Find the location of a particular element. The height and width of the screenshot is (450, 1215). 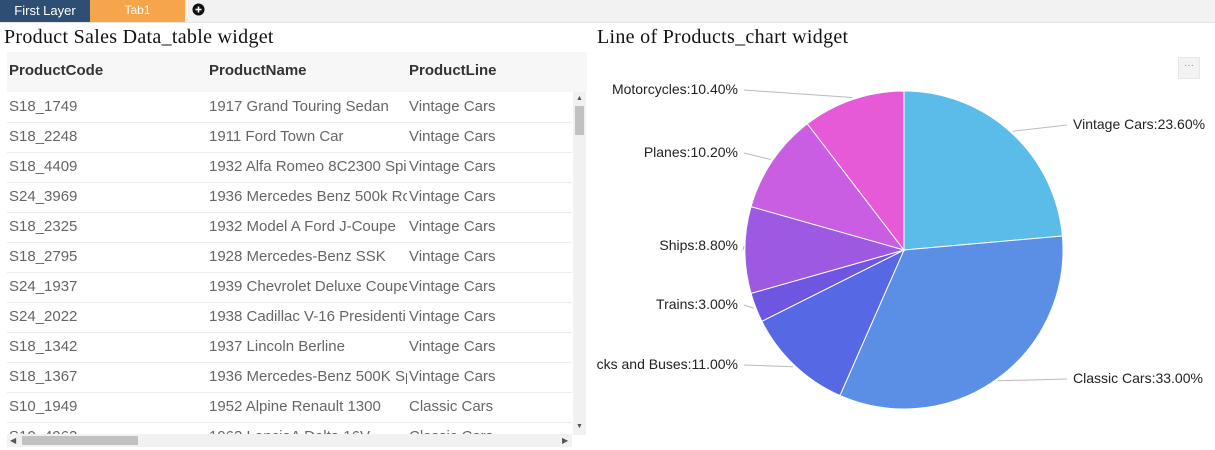

table-header: ProductCode ProductName ProductLine is located at coordinates (297, 72).